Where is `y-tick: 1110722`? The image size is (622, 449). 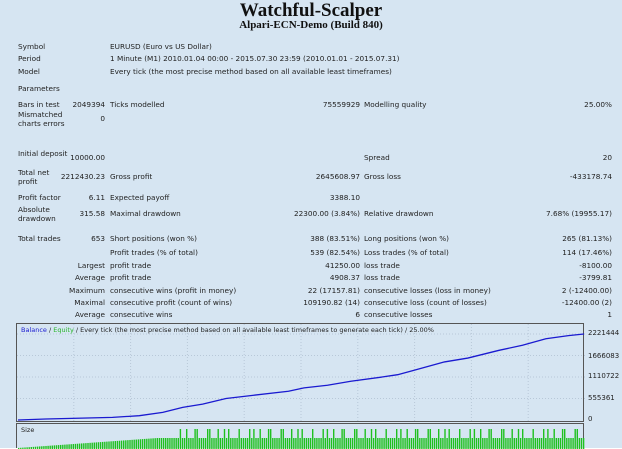
y-tick: 1110722 is located at coordinates (604, 376).